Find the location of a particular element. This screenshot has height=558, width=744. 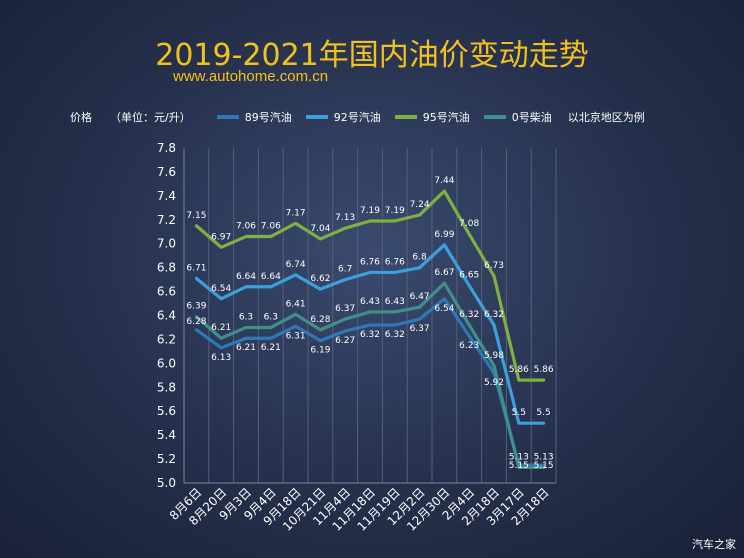

y-tick-label: 7.8 is located at coordinates (166, 148).